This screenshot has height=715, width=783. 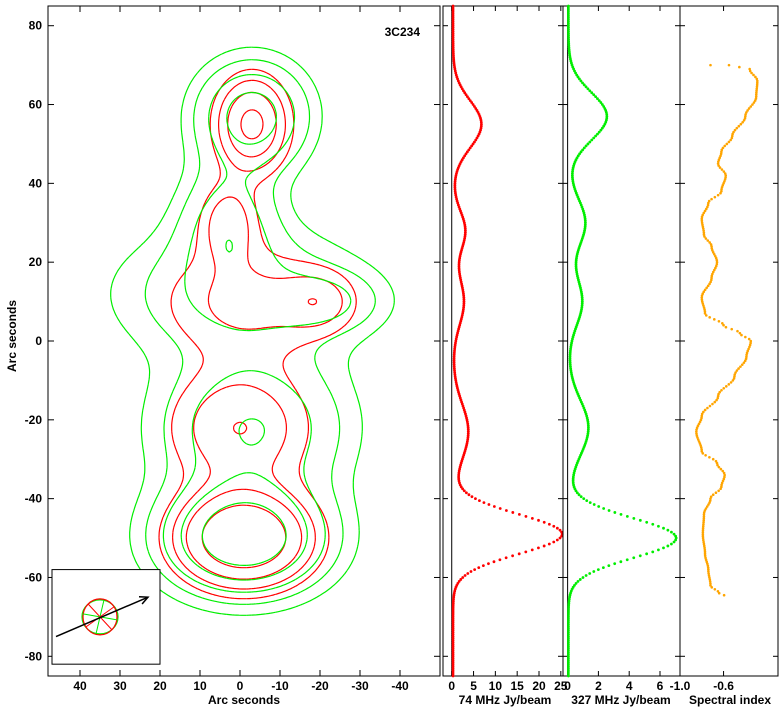 I want to click on profile-327mhz-x-axis-label: 327 MHz Jy/beam, so click(x=620, y=700).